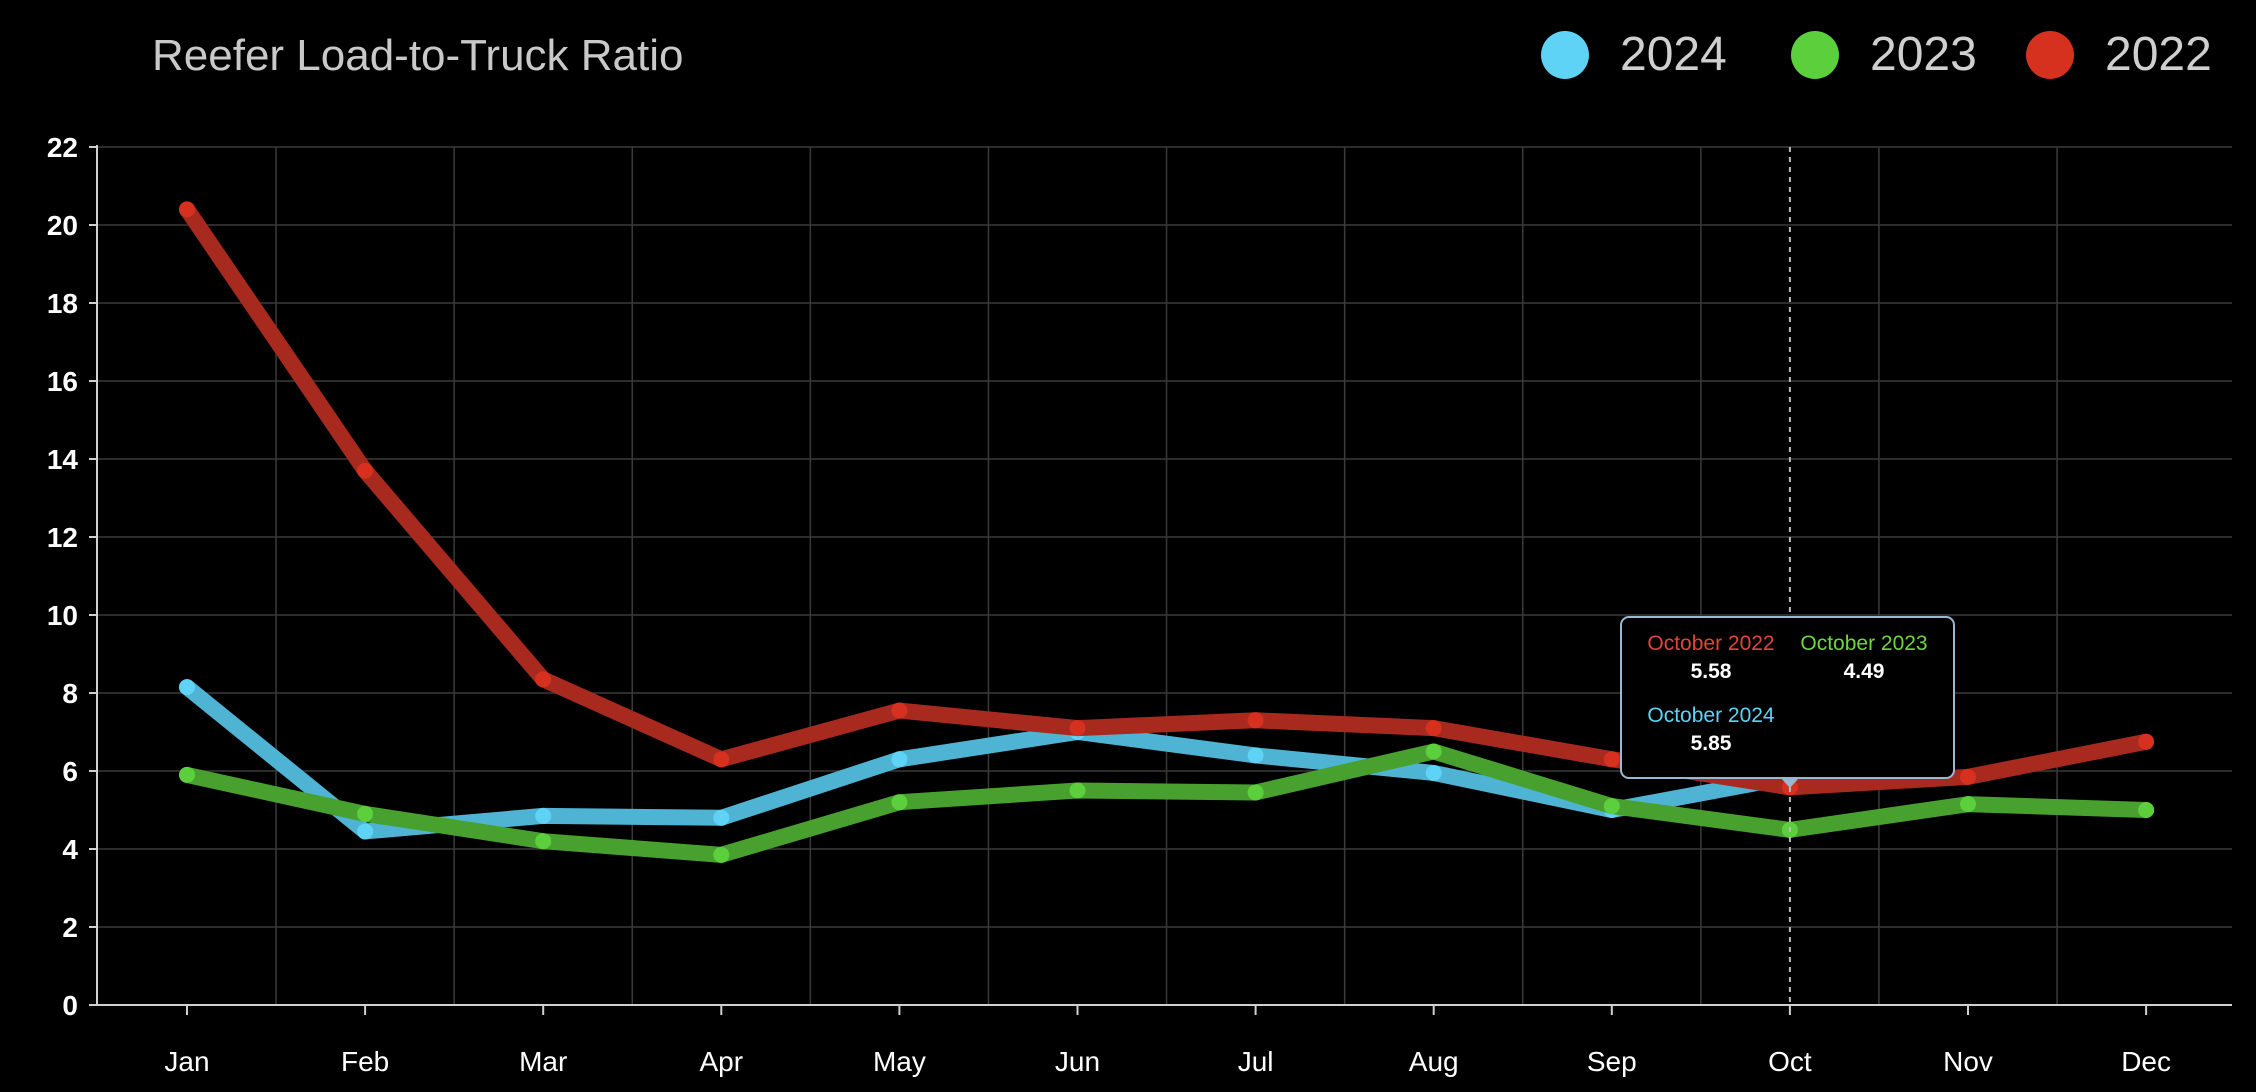 The width and height of the screenshot is (2256, 1092). I want to click on x-tick-label: Jun, so click(1077, 1061).